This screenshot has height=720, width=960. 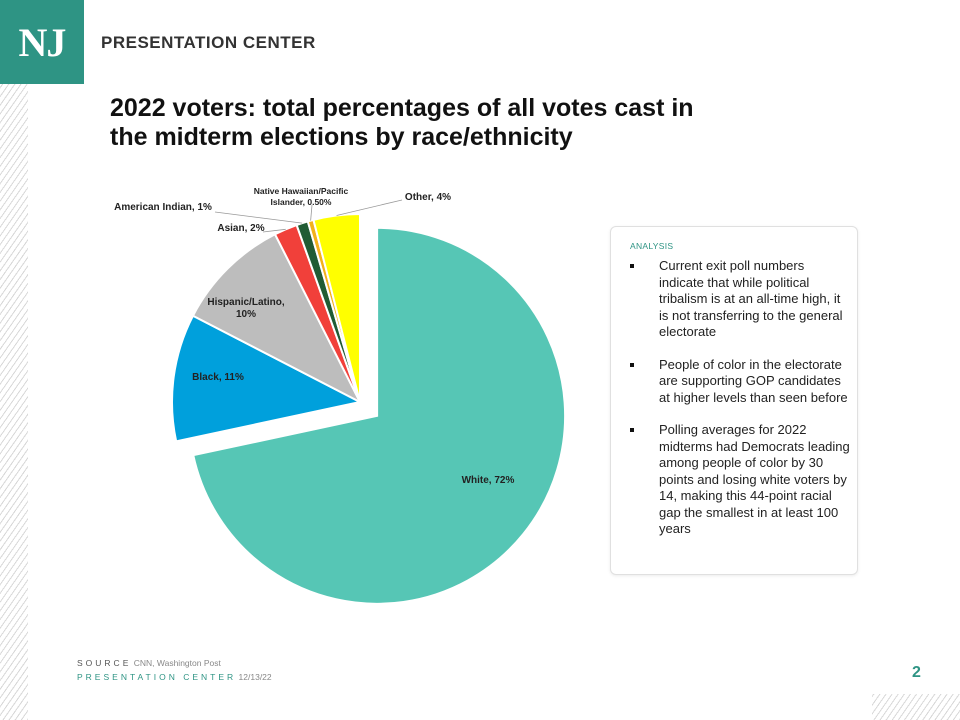 What do you see at coordinates (255, 677) in the screenshot?
I see `footer-date: 12/13/22` at bounding box center [255, 677].